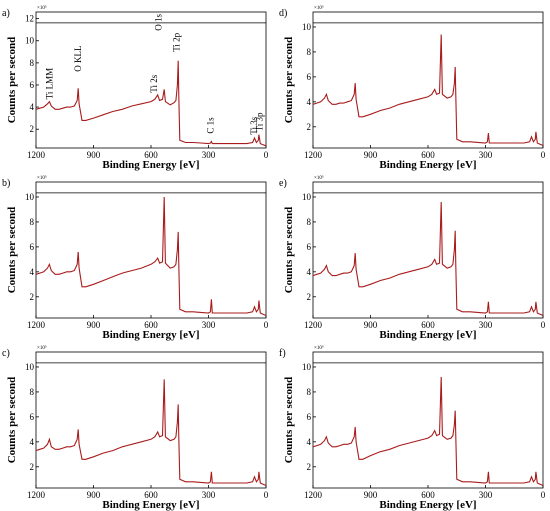 This screenshot has width=550, height=511. Describe the element at coordinates (6, 13) in the screenshot. I see `panel-label: a)` at that location.